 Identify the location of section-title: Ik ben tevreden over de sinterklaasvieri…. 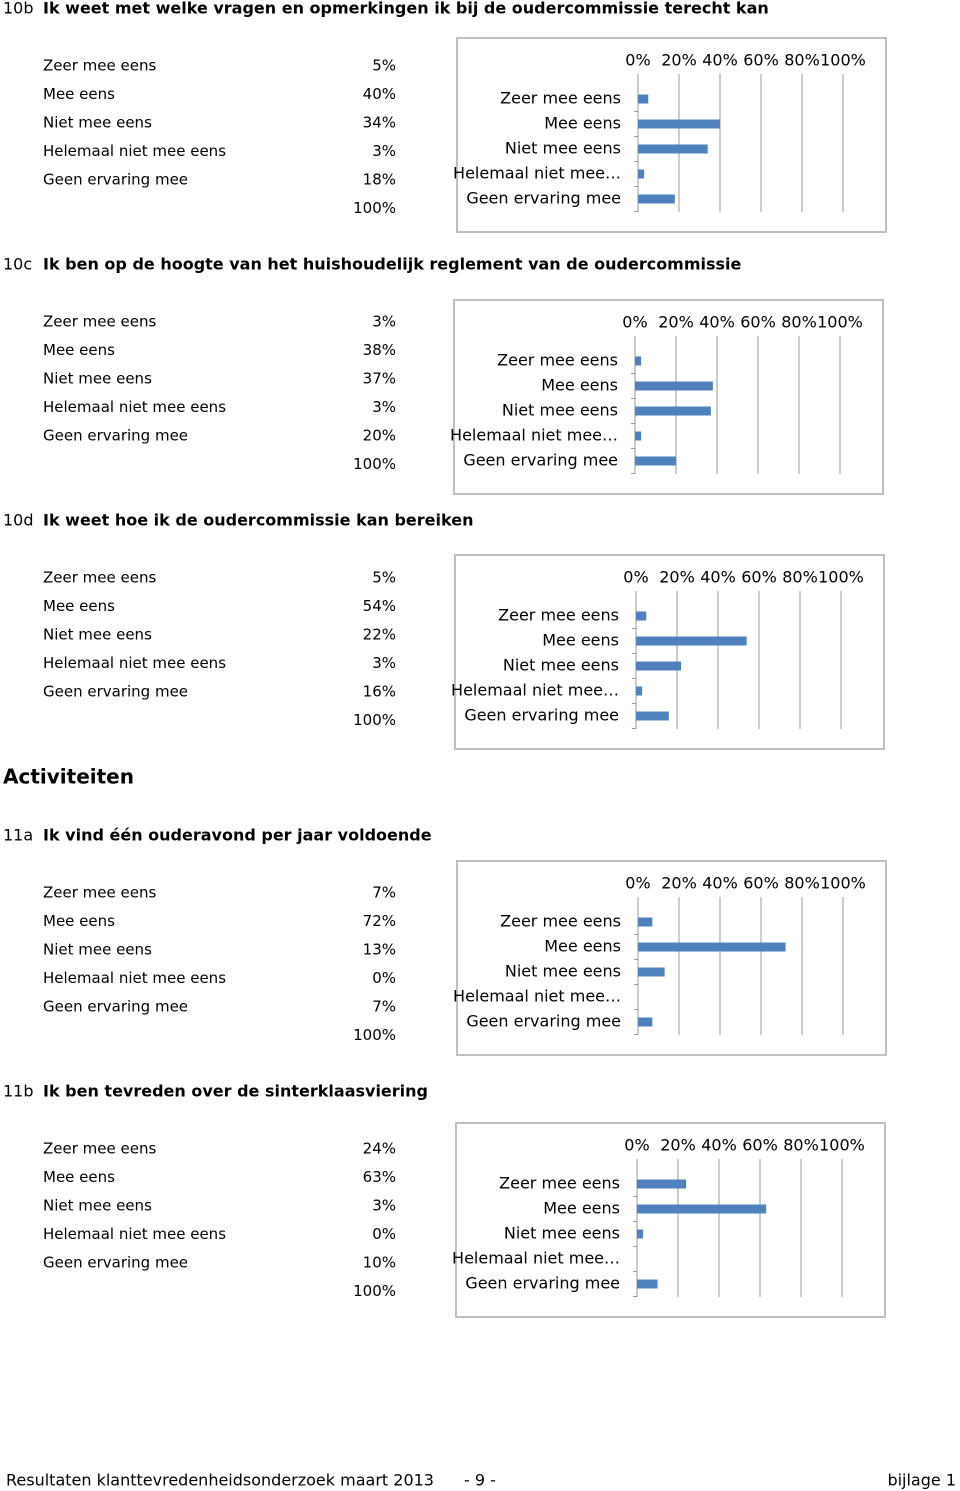
(235, 1091).